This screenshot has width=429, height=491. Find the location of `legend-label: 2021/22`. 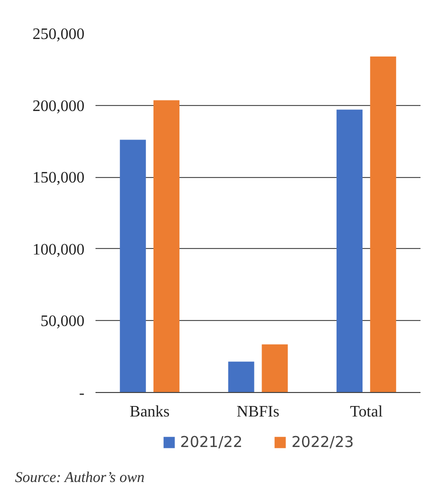

legend-label: 2021/22 is located at coordinates (211, 442).